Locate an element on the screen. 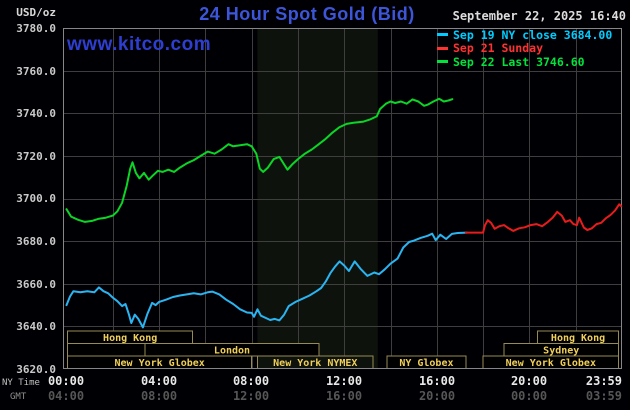  series-line-sep-21-sunday is located at coordinates (543, 218).